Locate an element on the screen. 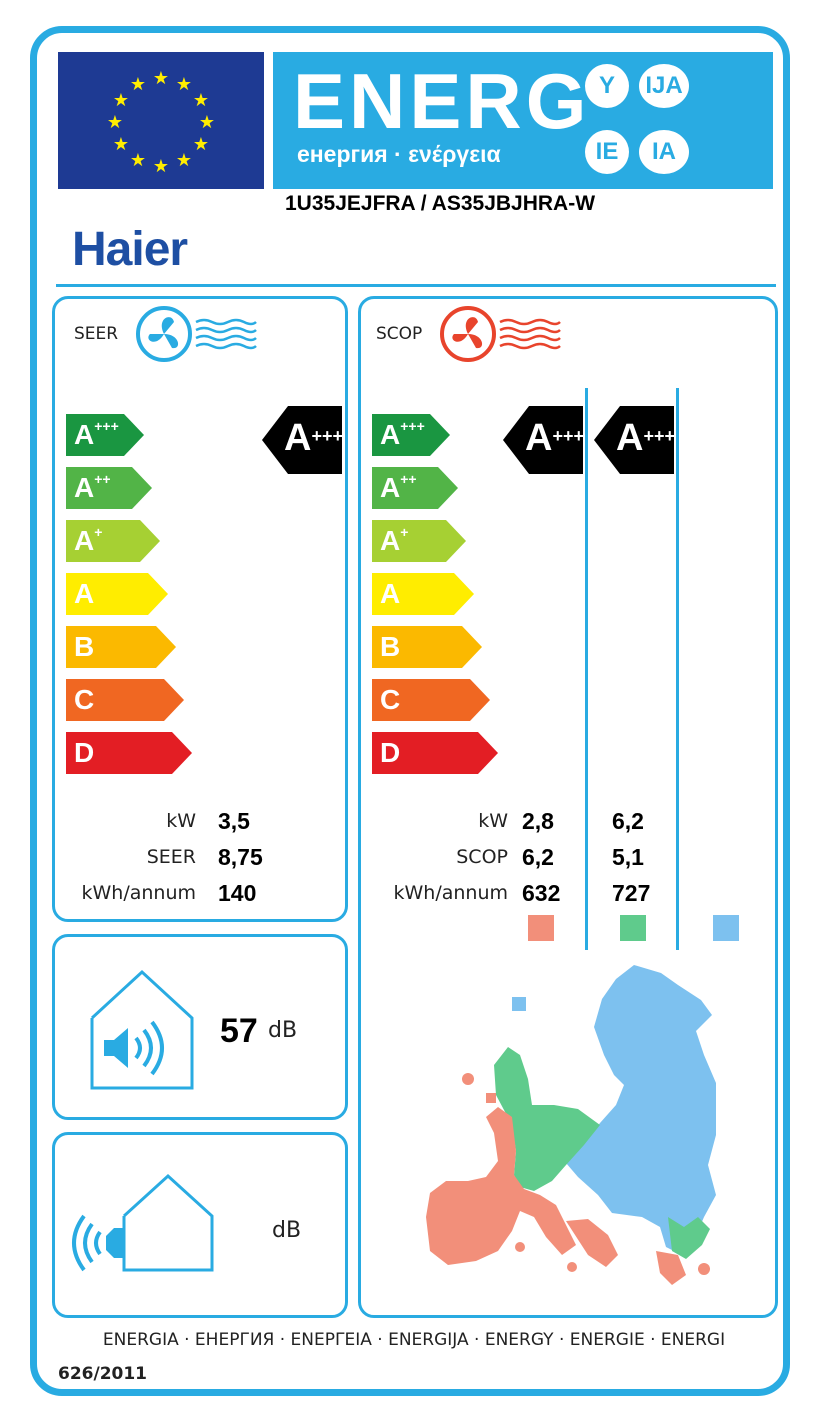 The image size is (828, 1426). heating-rating-badge-average: A+++ is located at coordinates (634, 440).